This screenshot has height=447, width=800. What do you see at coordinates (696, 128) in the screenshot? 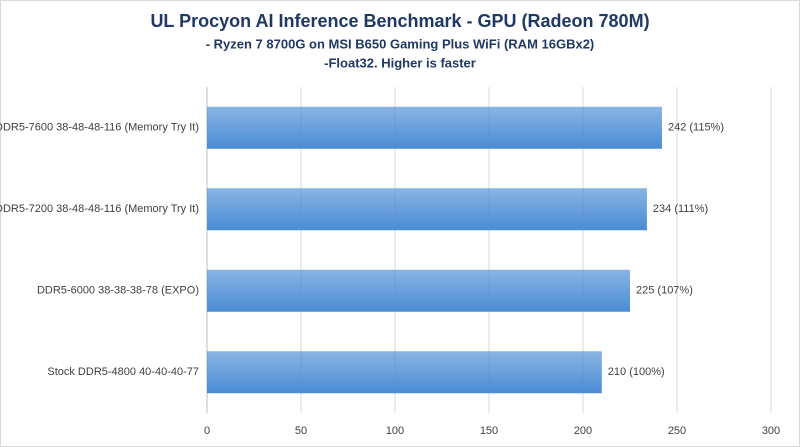
I see `data-label: 242 (115%)` at bounding box center [696, 128].